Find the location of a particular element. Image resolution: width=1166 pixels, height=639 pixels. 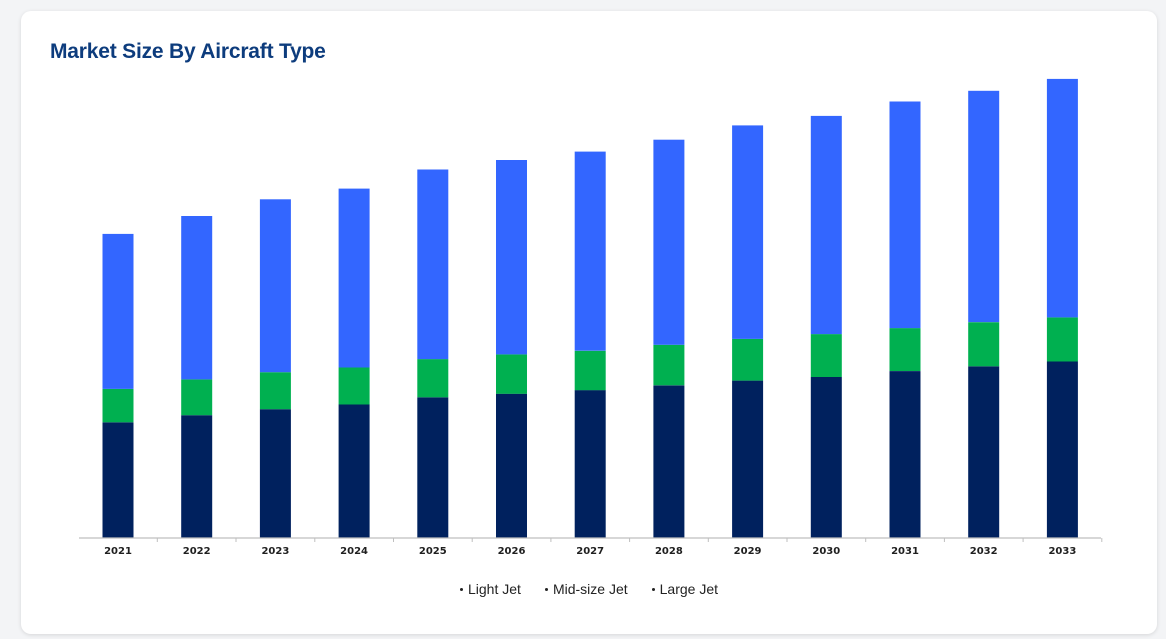

bar-light-jet-2029 is located at coordinates (748, 459).